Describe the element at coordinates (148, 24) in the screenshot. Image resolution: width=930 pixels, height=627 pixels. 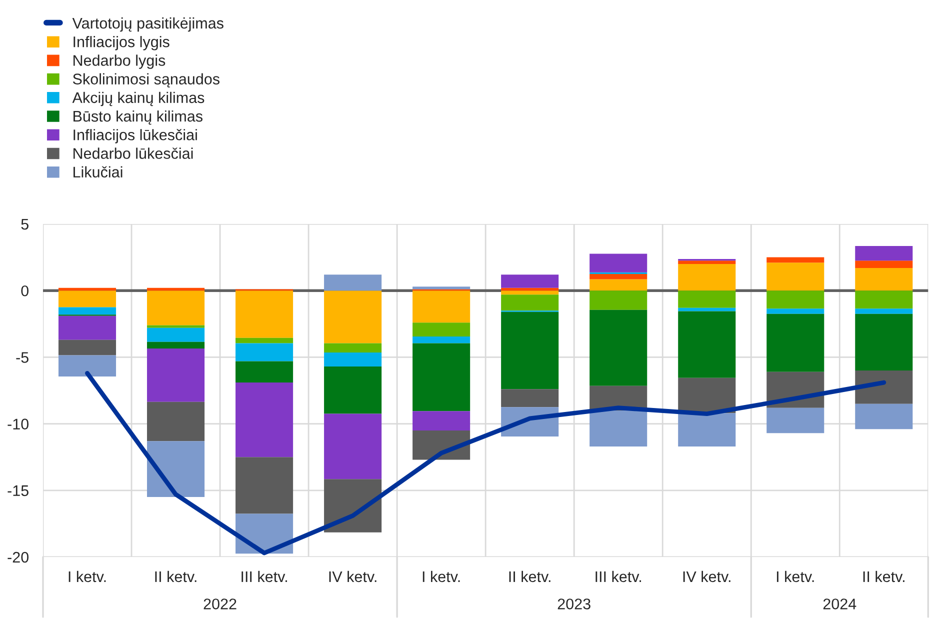
I see `legend-label: Vartotojų pasitikėjimas` at that location.